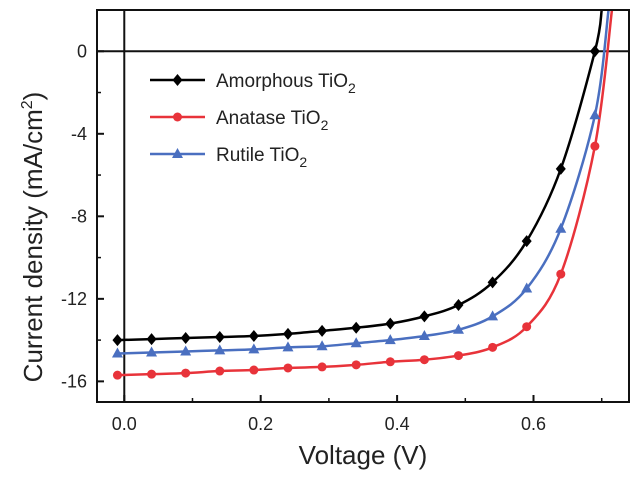 The image size is (635, 477). I want to click on x-tick-label: 0.4, so click(397, 424).